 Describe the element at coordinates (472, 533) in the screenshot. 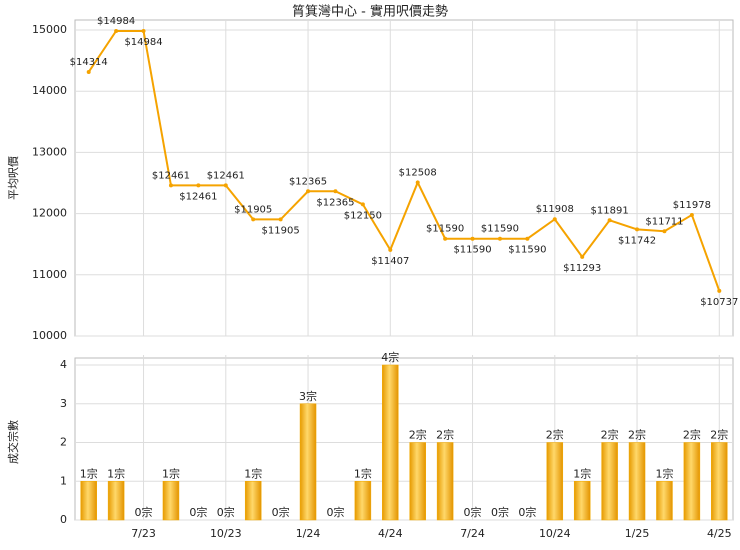

I see `x-tick-label: 7/24` at that location.